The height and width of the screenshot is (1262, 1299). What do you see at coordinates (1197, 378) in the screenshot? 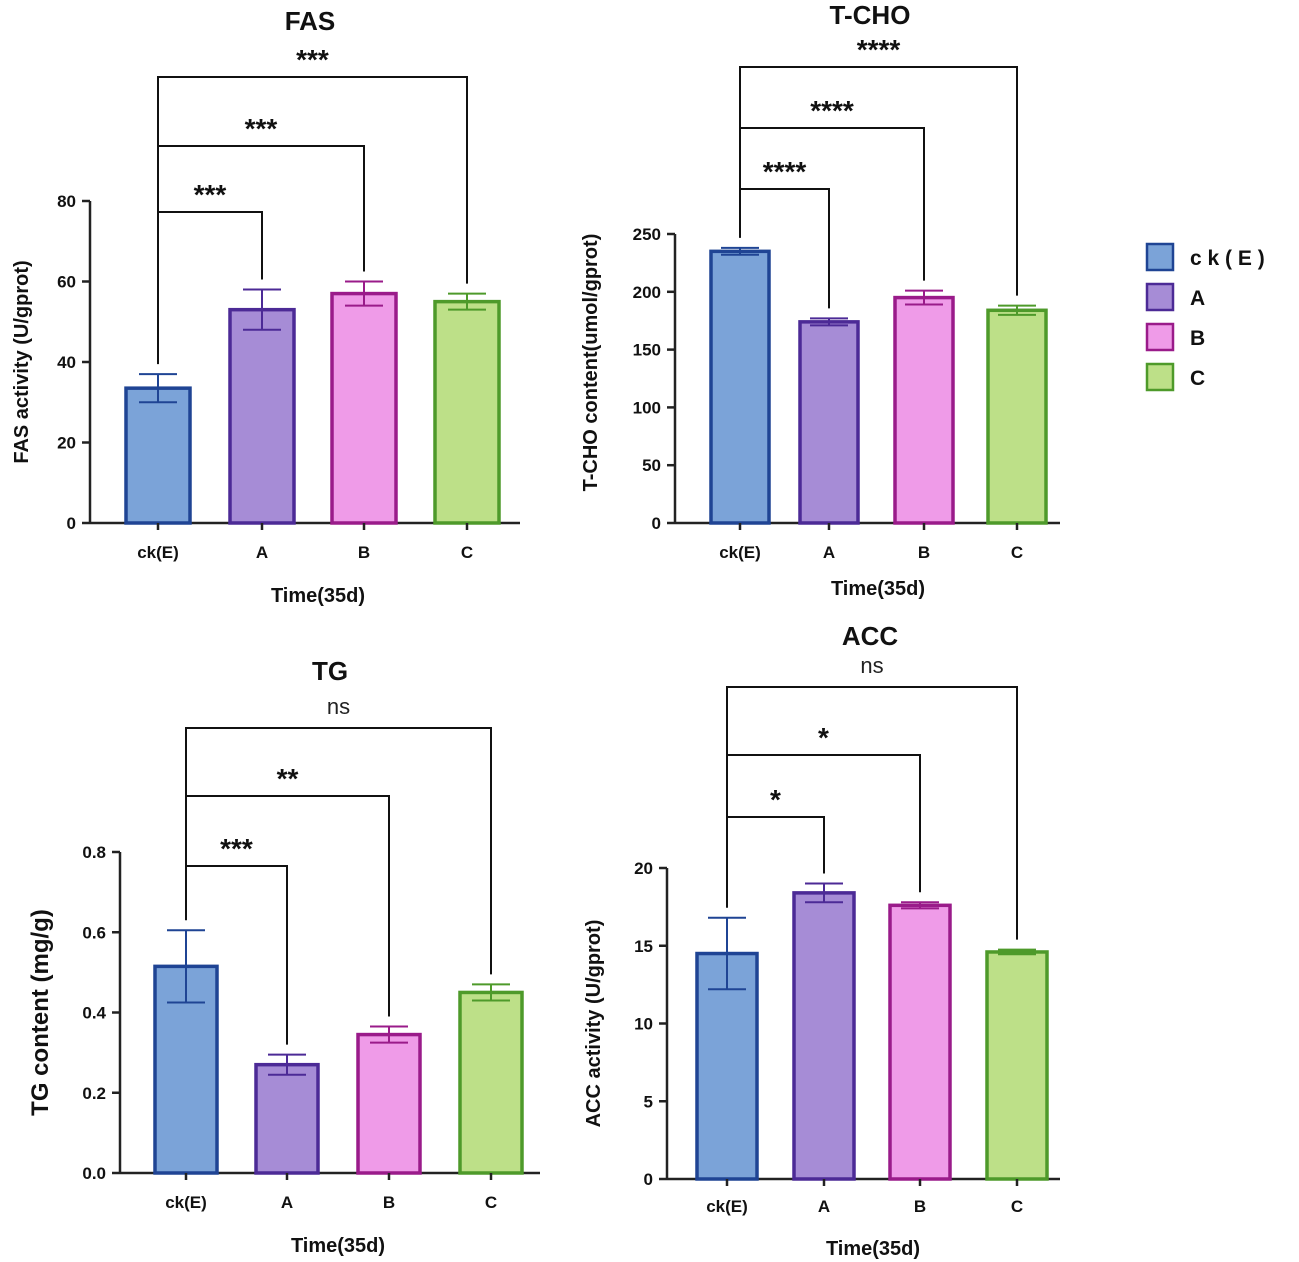
I see `legend-label: C` at bounding box center [1197, 378].